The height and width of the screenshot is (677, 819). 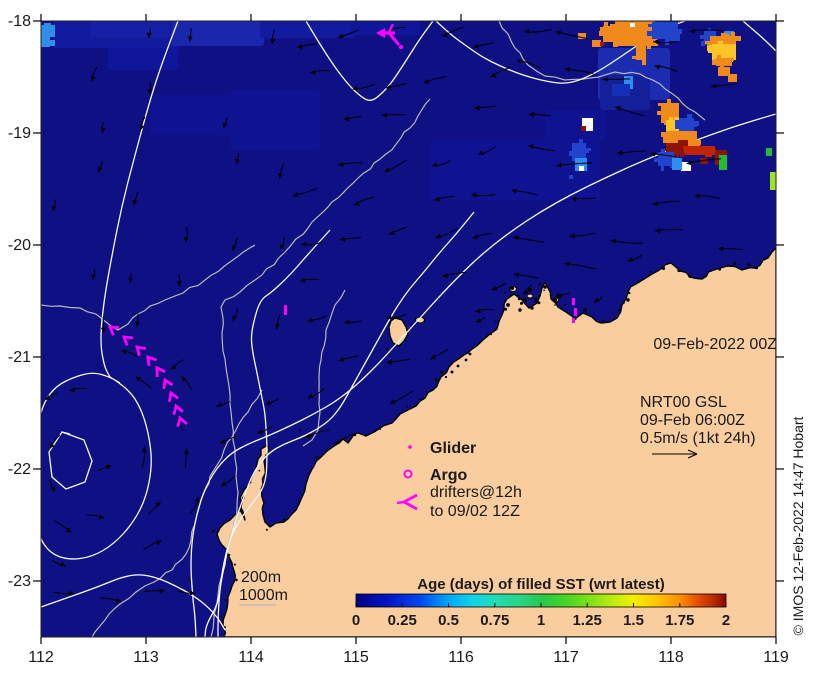 I want to click on svg-text: 0.5m/s (1kt 24h), so click(x=698, y=438).